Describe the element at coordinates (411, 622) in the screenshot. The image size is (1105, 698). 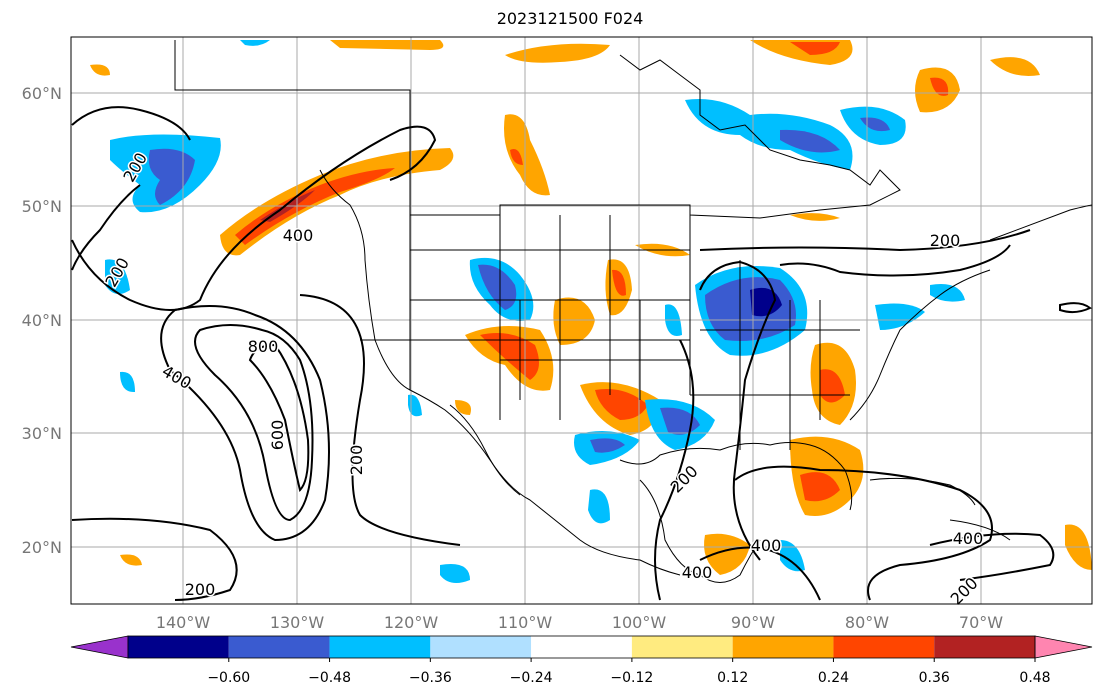
I see `lon-tick-label: 120°W` at that location.